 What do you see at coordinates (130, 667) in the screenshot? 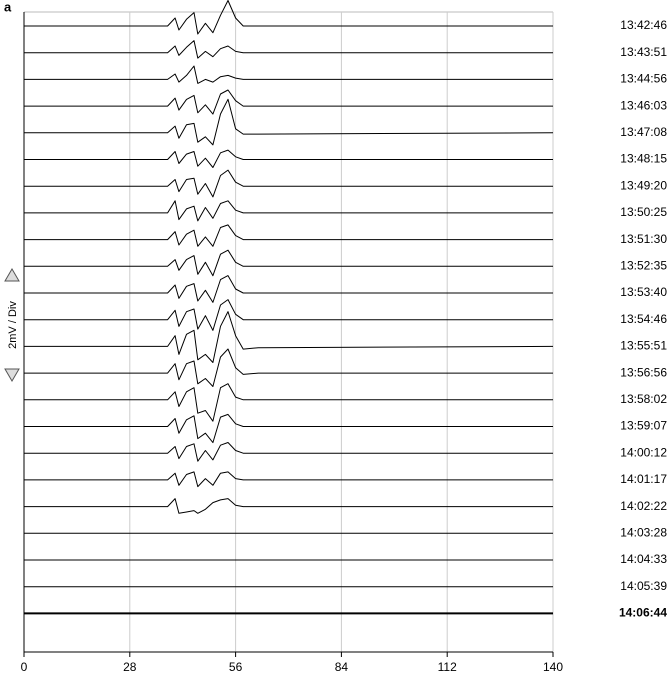
I see `x-tick-label: 28` at bounding box center [130, 667].